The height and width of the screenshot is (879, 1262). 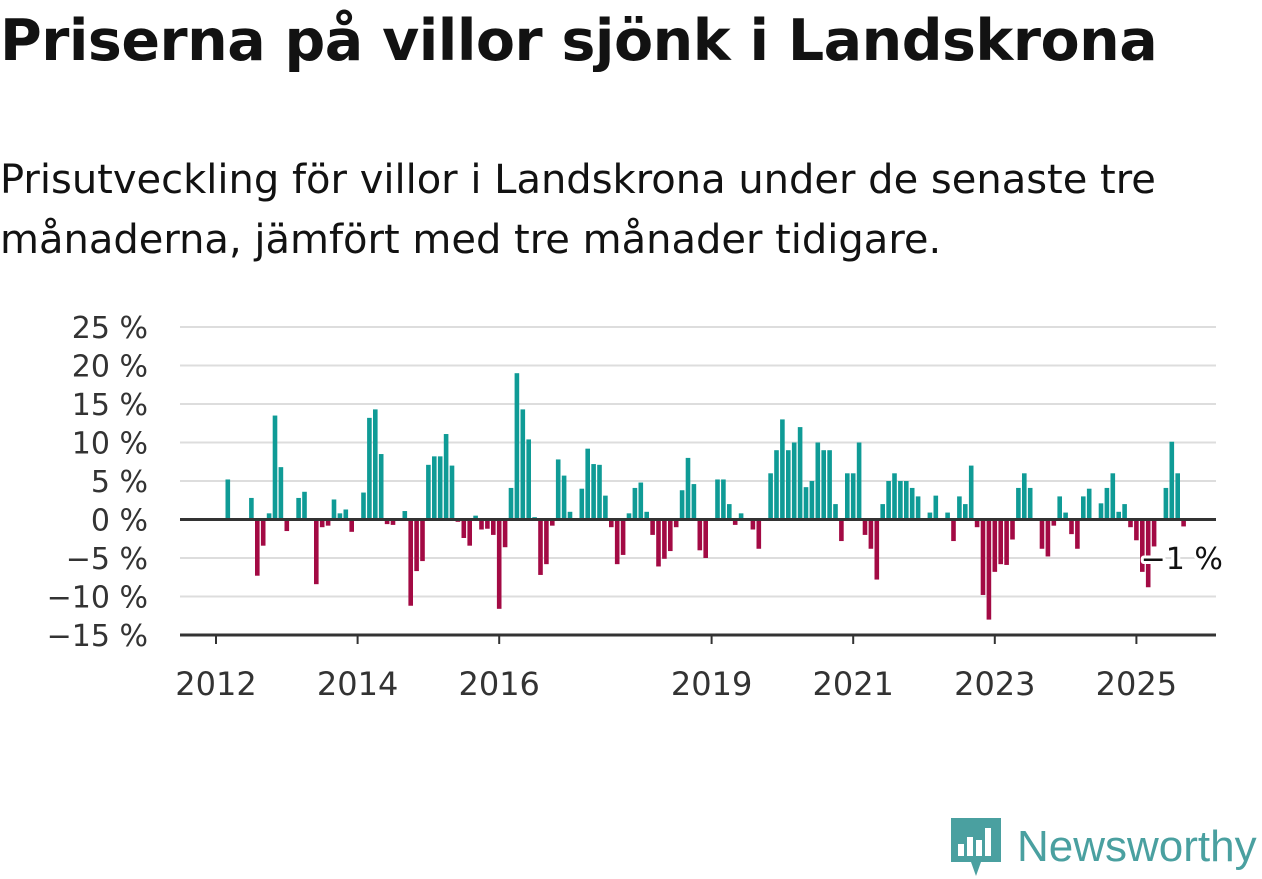 What do you see at coordinates (1182, 559) in the screenshot?
I see `last-value-label: −1 %` at bounding box center [1182, 559].